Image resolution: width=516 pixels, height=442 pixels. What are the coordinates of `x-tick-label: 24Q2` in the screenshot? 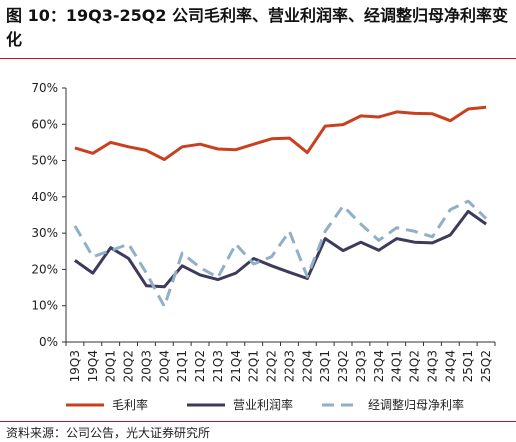 It's located at (415, 366).